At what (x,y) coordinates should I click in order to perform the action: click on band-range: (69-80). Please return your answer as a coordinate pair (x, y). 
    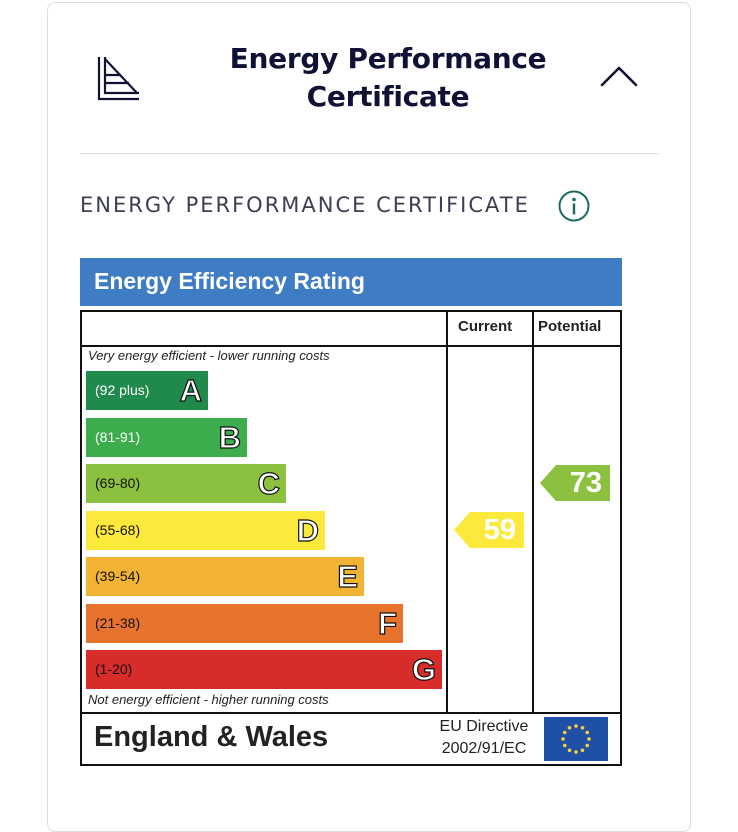
    Looking at the image, I should click on (118, 483).